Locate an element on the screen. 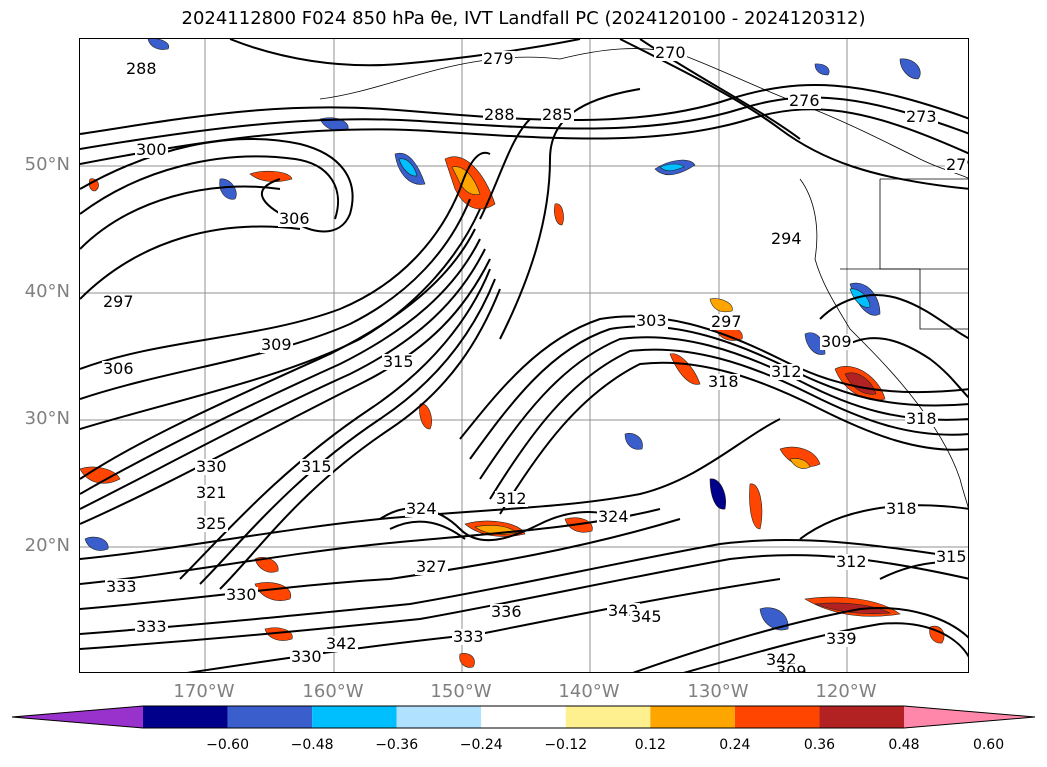  colorbar-tick-label: −0.36 is located at coordinates (397, 745).